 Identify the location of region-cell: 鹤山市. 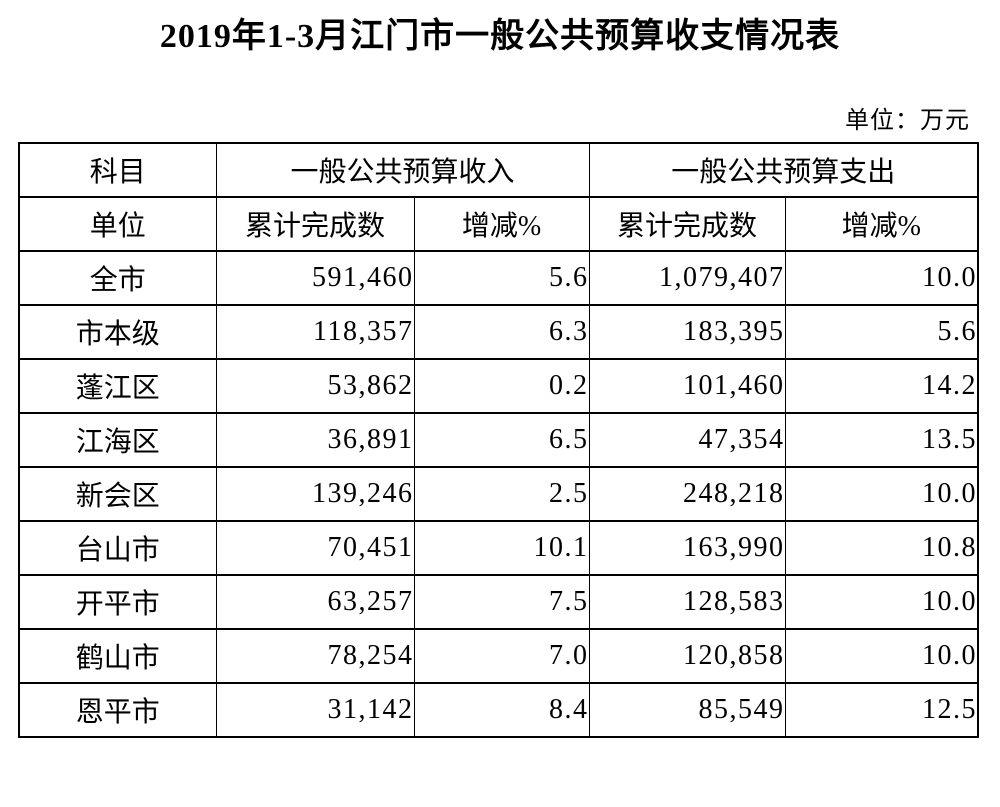
(117, 656).